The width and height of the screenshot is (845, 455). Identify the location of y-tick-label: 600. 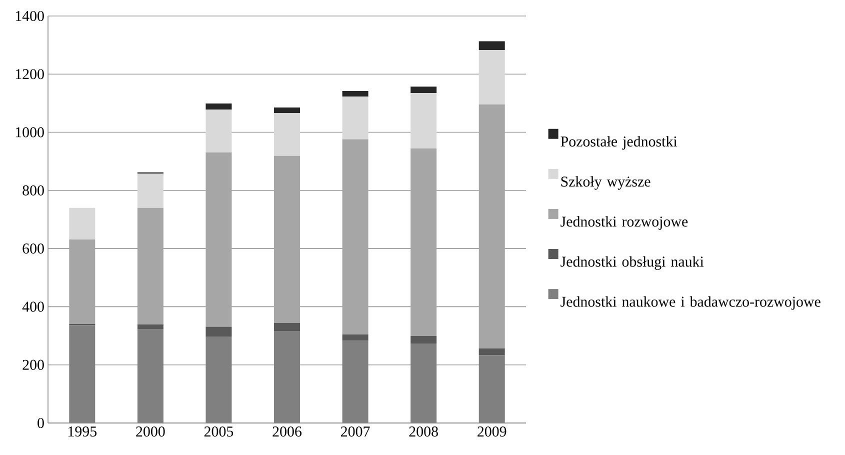
(33, 249).